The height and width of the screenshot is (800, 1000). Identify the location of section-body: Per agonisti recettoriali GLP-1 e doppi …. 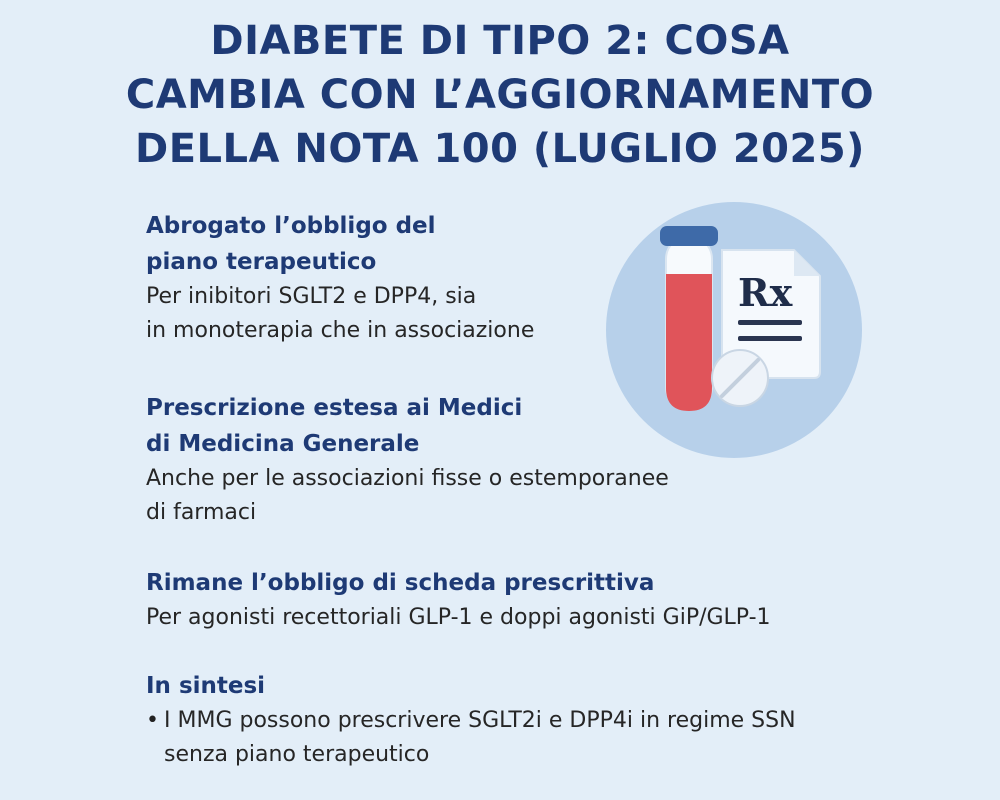
(458, 618).